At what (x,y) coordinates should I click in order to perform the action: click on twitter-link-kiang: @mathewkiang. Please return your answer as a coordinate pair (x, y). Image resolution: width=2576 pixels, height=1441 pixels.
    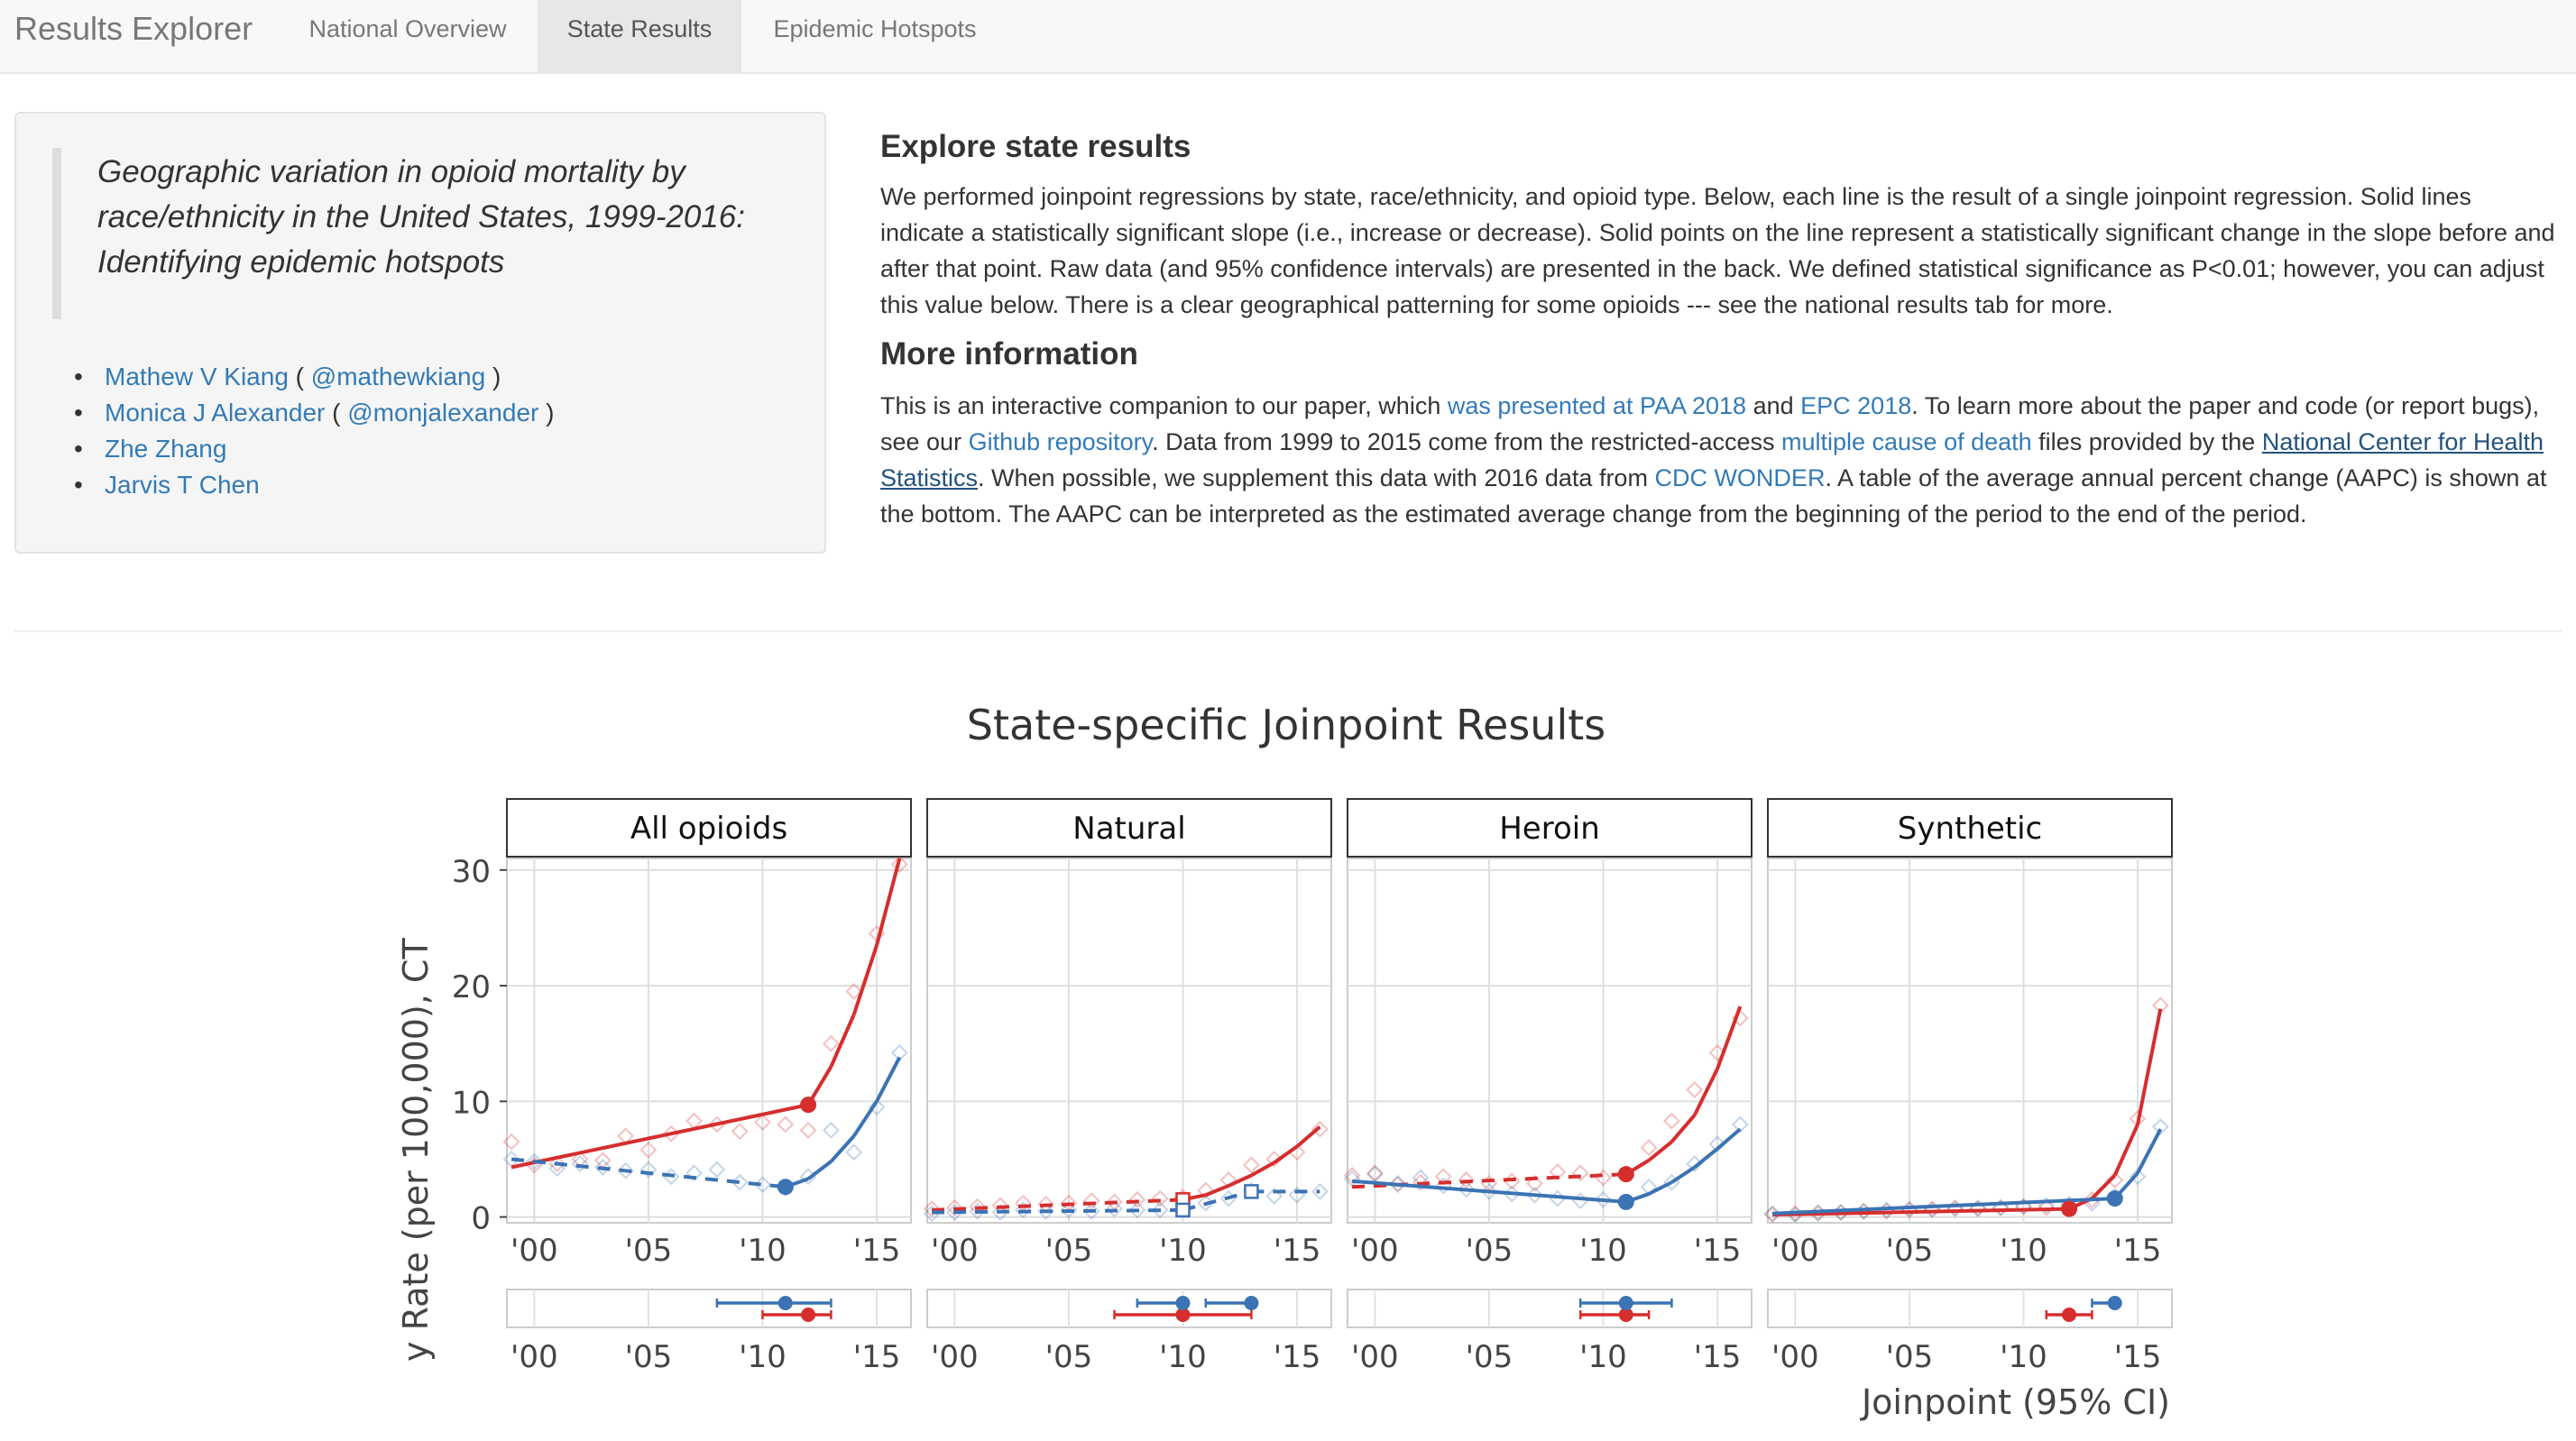
    Looking at the image, I should click on (398, 376).